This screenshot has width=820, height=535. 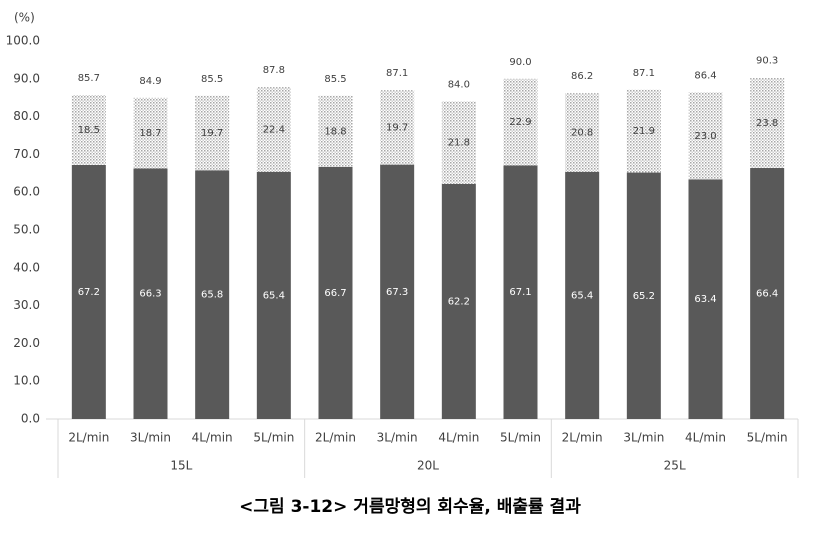 I want to click on total-label: 84.9, so click(x=150, y=81).